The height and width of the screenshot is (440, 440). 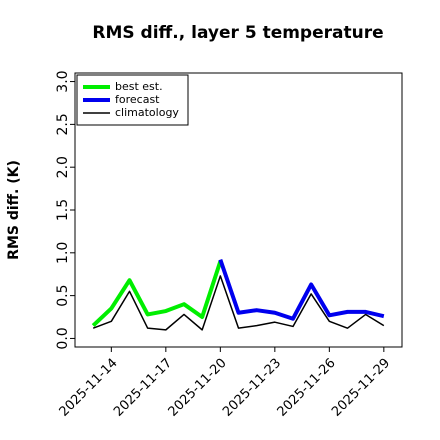 I want to click on y-tick-label: 0.5, so click(x=63, y=295).